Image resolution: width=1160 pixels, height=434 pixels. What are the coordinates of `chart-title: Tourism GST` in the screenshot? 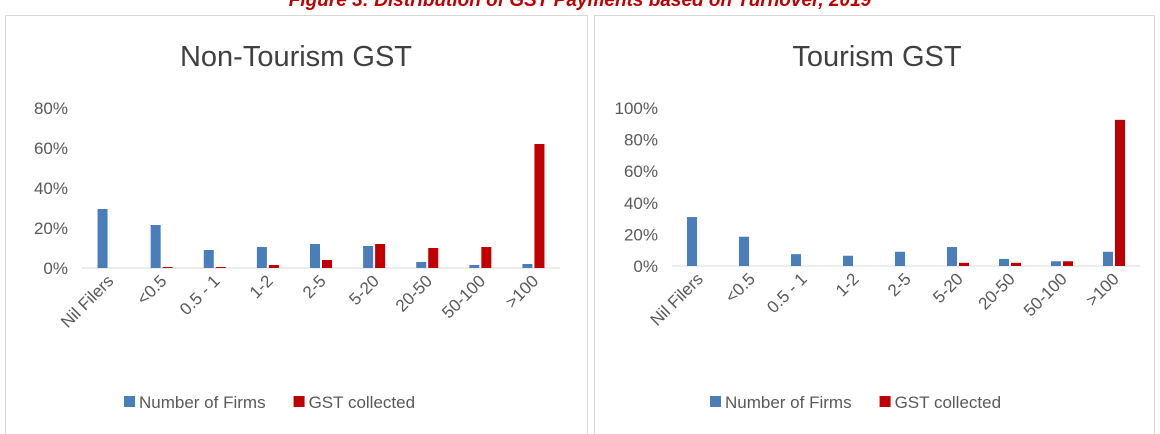 It's located at (876, 57).